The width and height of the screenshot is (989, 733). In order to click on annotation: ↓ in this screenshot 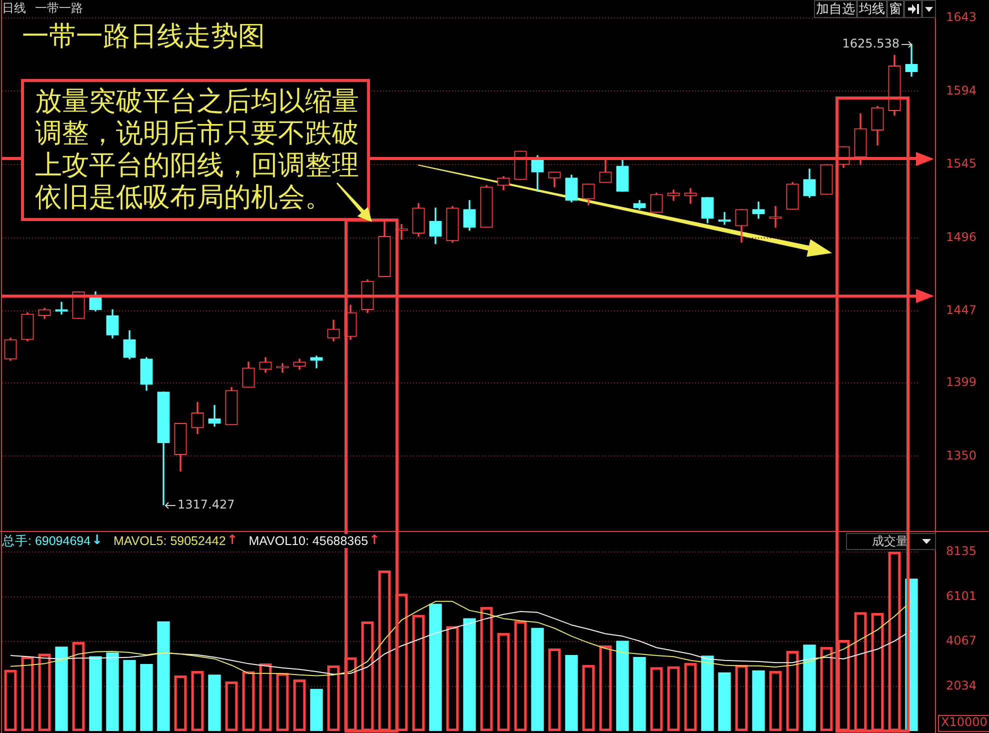, I will do `click(97, 540)`.